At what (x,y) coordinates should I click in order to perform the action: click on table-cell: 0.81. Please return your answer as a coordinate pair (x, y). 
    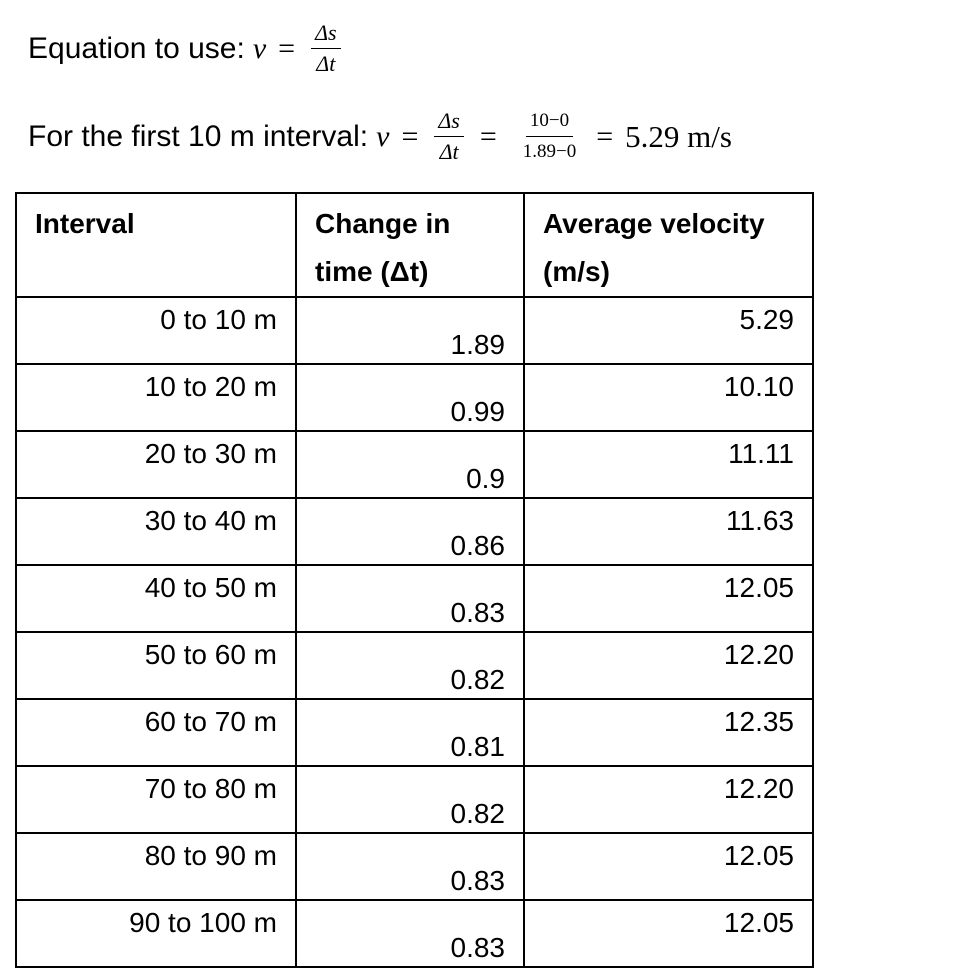
    Looking at the image, I should click on (410, 732).